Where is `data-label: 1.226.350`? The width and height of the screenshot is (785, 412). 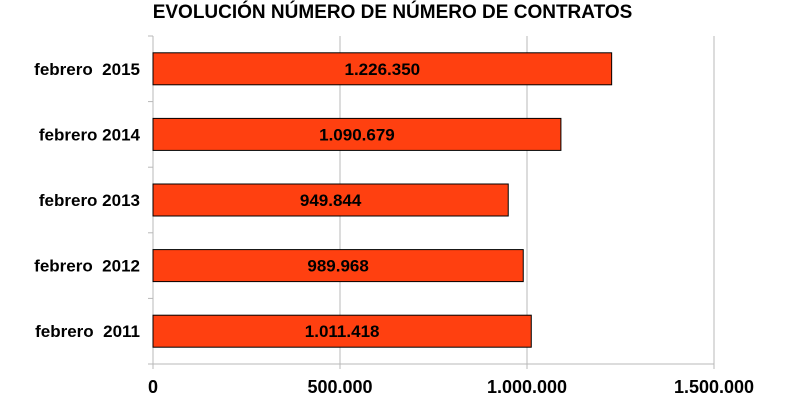 data-label: 1.226.350 is located at coordinates (383, 69).